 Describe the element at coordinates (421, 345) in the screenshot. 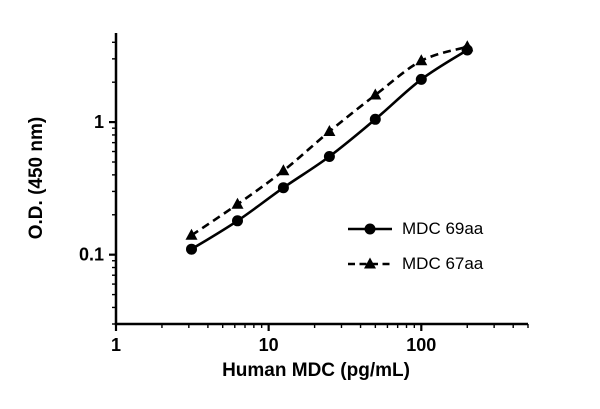

I see `x-tick-label: 100` at that location.